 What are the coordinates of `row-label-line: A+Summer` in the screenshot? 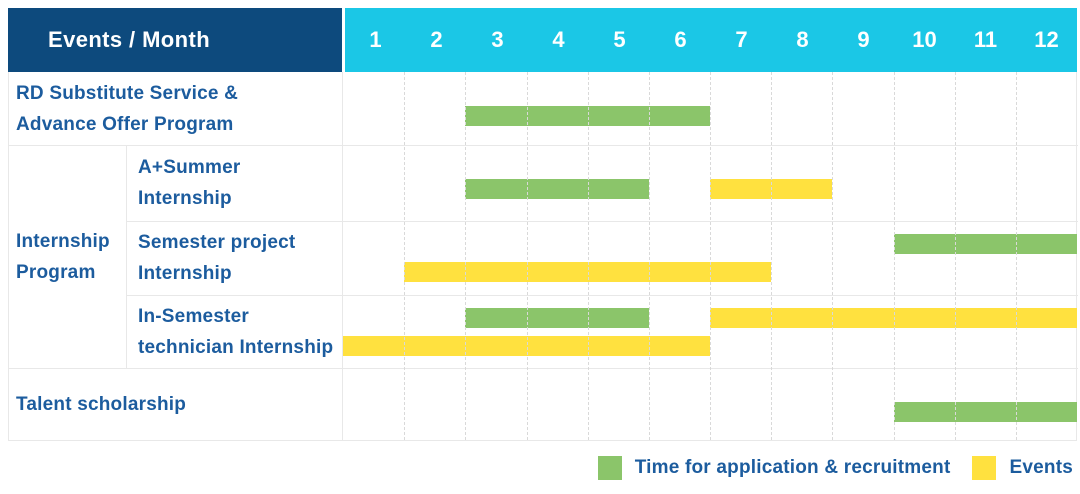 It's located at (189, 167).